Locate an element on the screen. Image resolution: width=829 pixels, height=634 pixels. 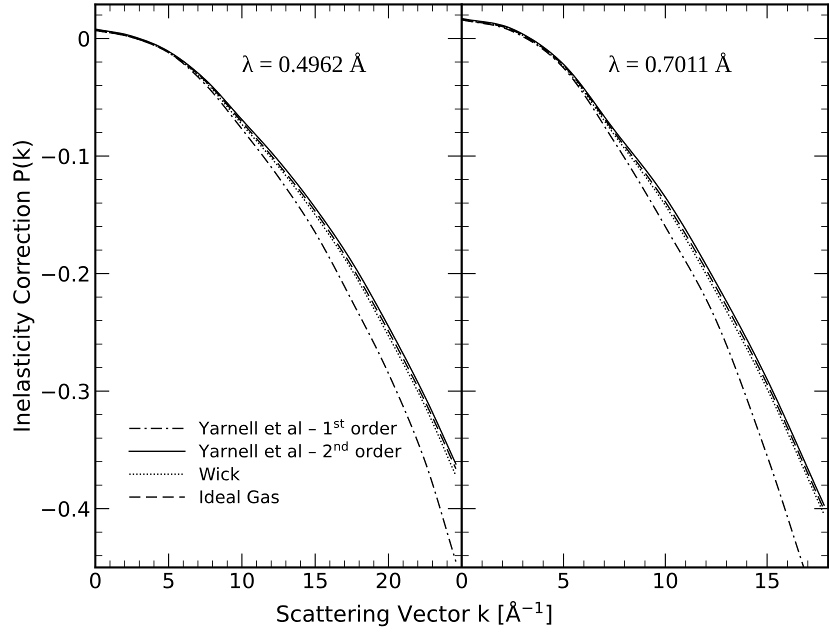
annotation: λ = 0.7011 Å is located at coordinates (670, 62).